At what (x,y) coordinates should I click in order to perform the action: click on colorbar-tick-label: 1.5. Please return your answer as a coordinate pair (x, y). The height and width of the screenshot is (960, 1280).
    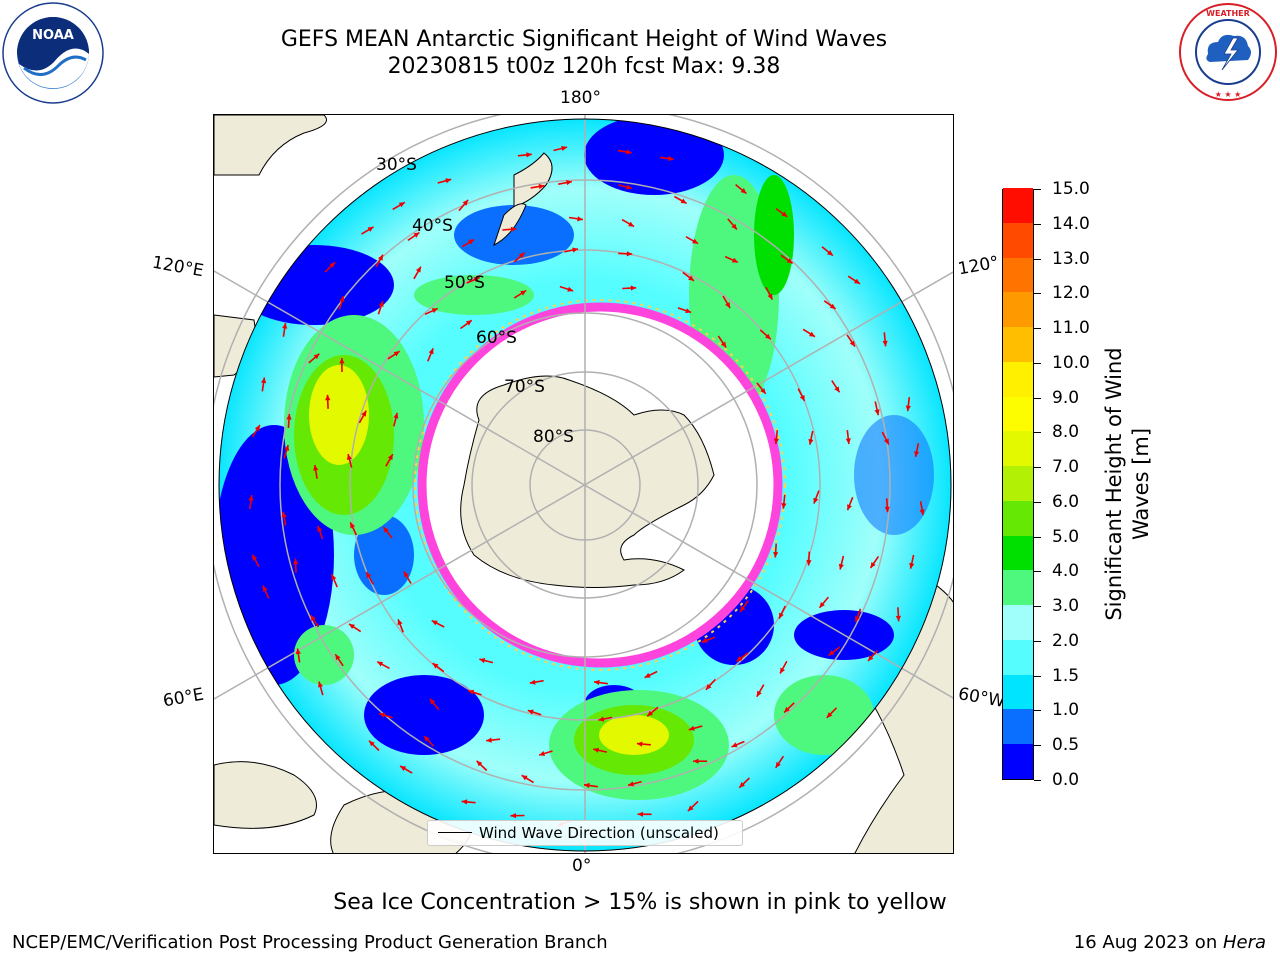
    Looking at the image, I should click on (1066, 675).